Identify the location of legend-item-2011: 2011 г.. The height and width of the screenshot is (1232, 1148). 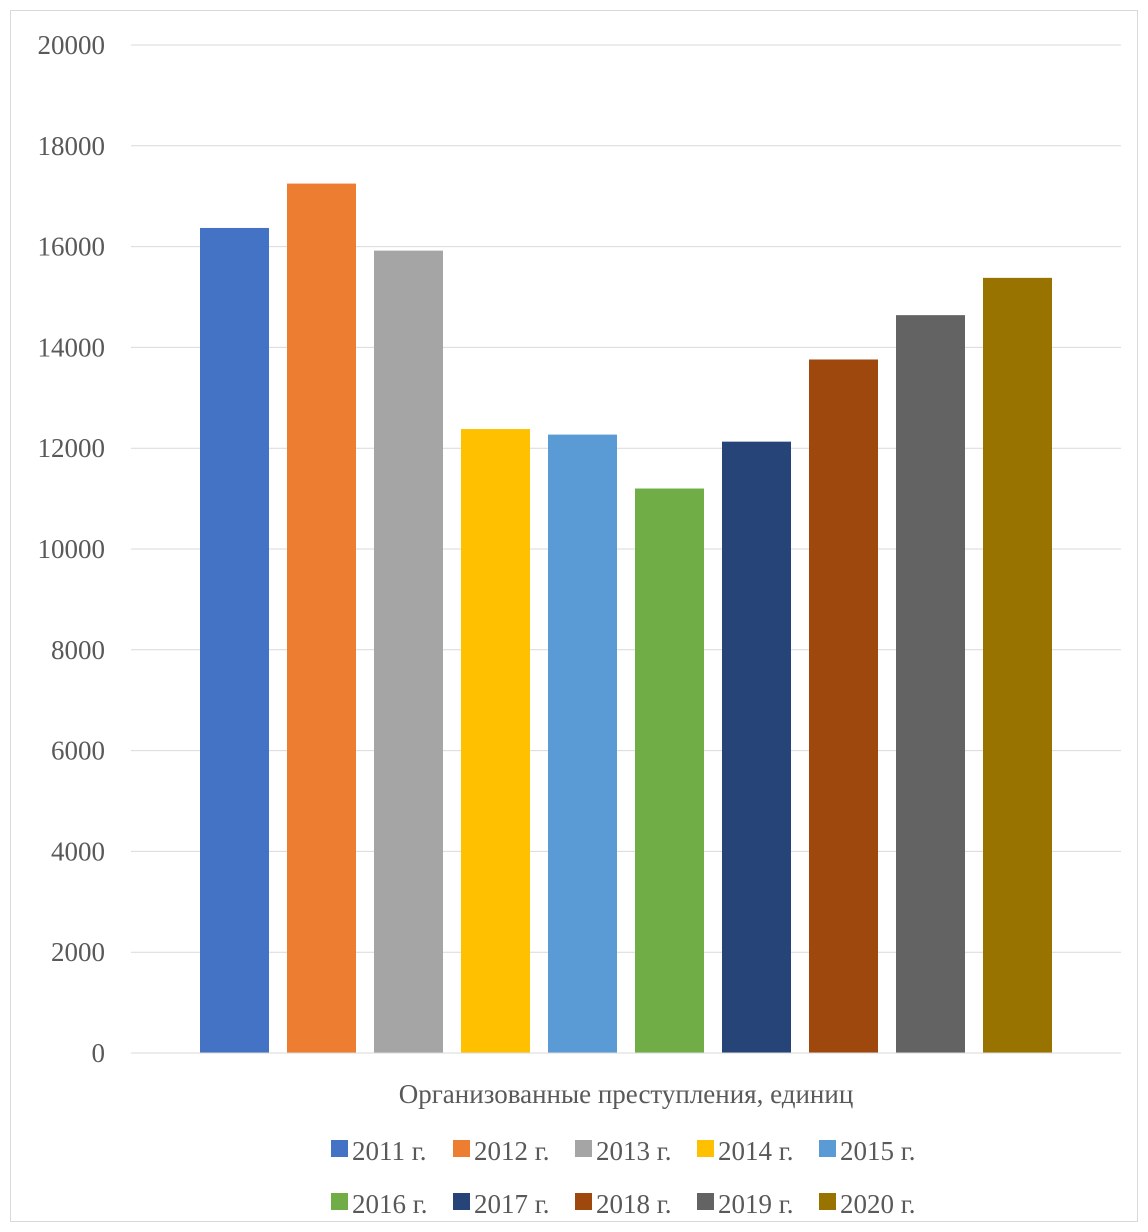
(379, 1151).